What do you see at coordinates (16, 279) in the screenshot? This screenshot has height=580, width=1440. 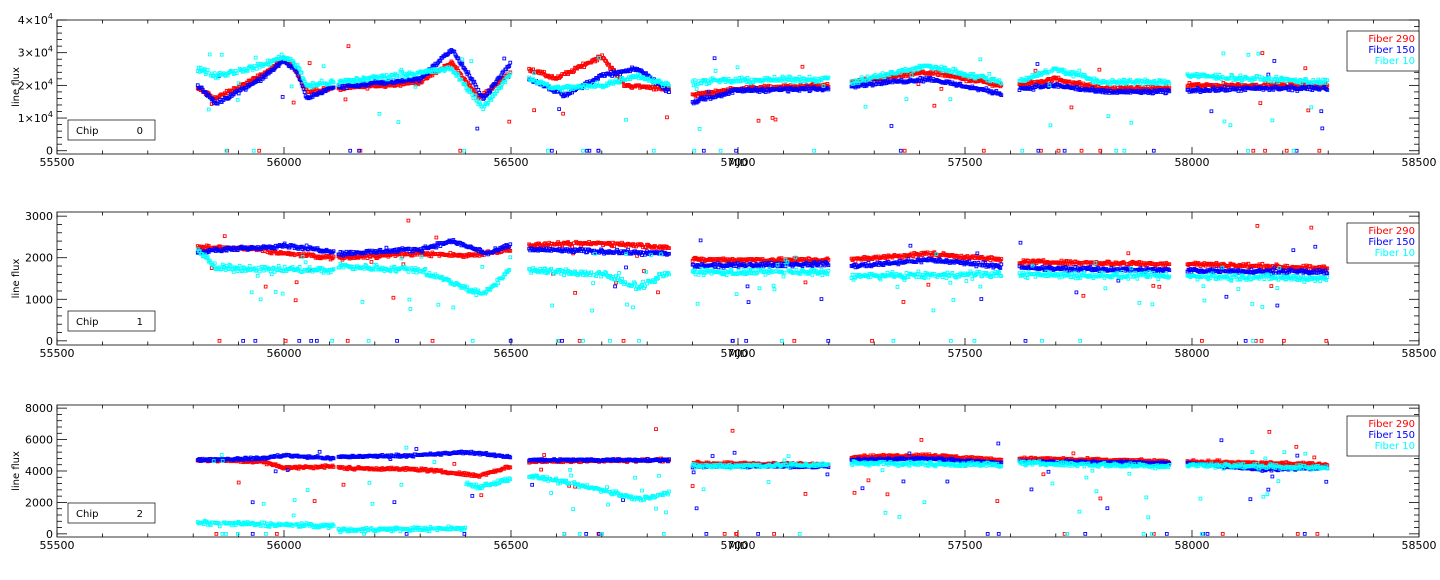 I see `y-axis-title: line flux` at bounding box center [16, 279].